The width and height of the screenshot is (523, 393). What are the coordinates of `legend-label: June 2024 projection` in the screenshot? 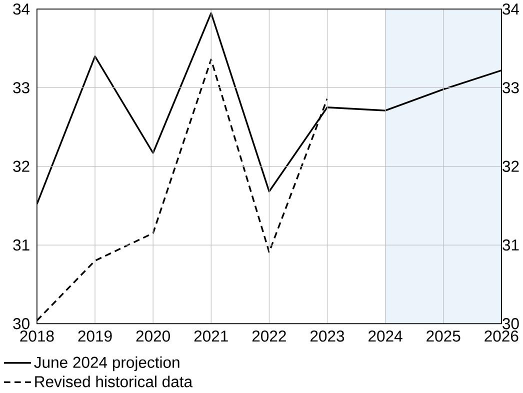 It's located at (107, 364).